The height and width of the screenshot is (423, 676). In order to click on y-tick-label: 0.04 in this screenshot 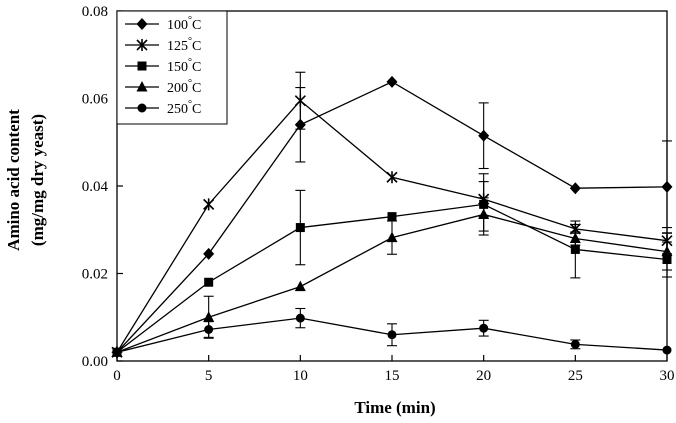, I will do `click(95, 187)`.